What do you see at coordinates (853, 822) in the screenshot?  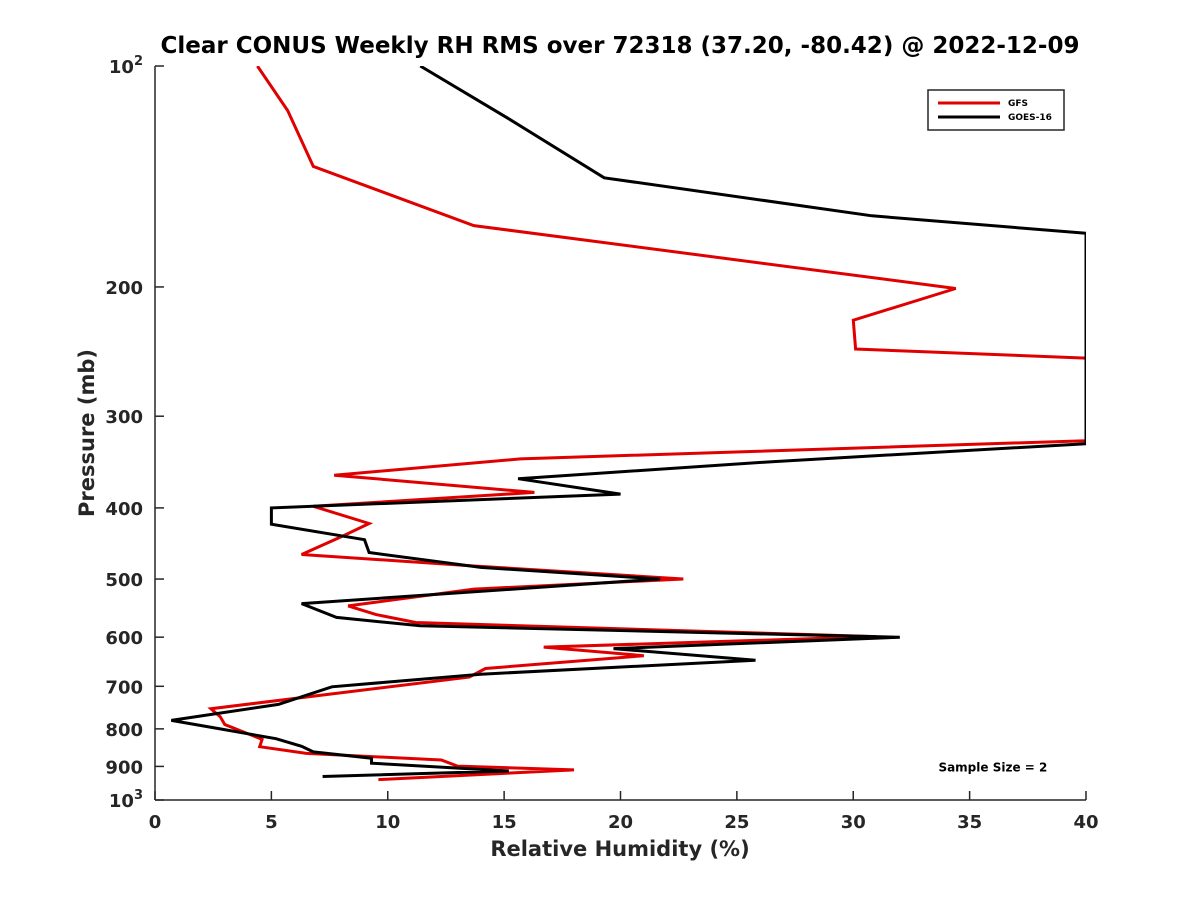 I see `x-tick-label: 30` at bounding box center [853, 822].